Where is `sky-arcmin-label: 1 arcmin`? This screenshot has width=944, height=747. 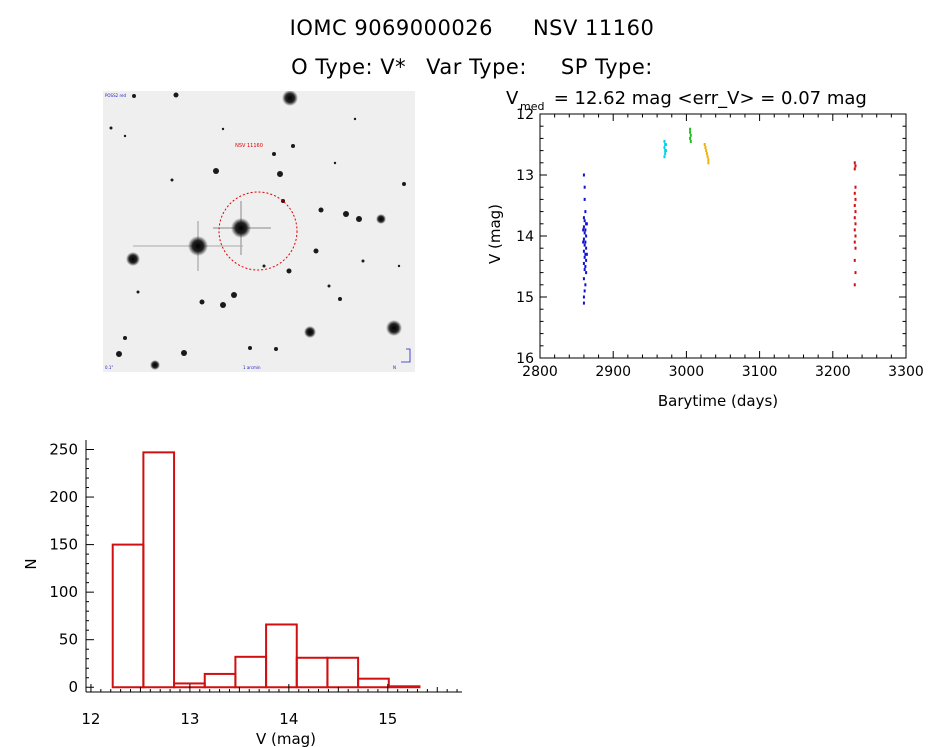
sky-arcmin-label: 1 arcmin is located at coordinates (252, 367).